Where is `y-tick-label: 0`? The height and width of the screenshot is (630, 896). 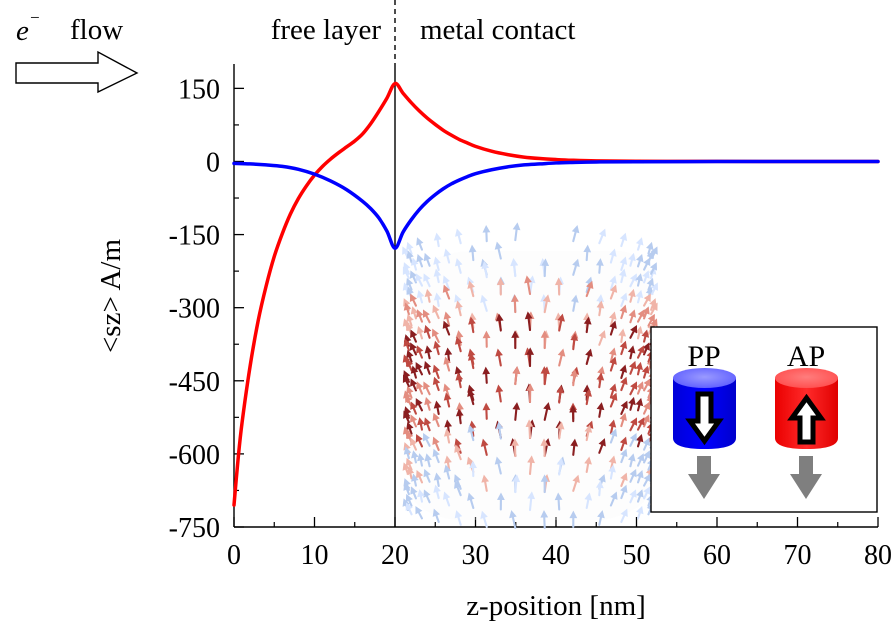
y-tick-label: 0 is located at coordinates (213, 162).